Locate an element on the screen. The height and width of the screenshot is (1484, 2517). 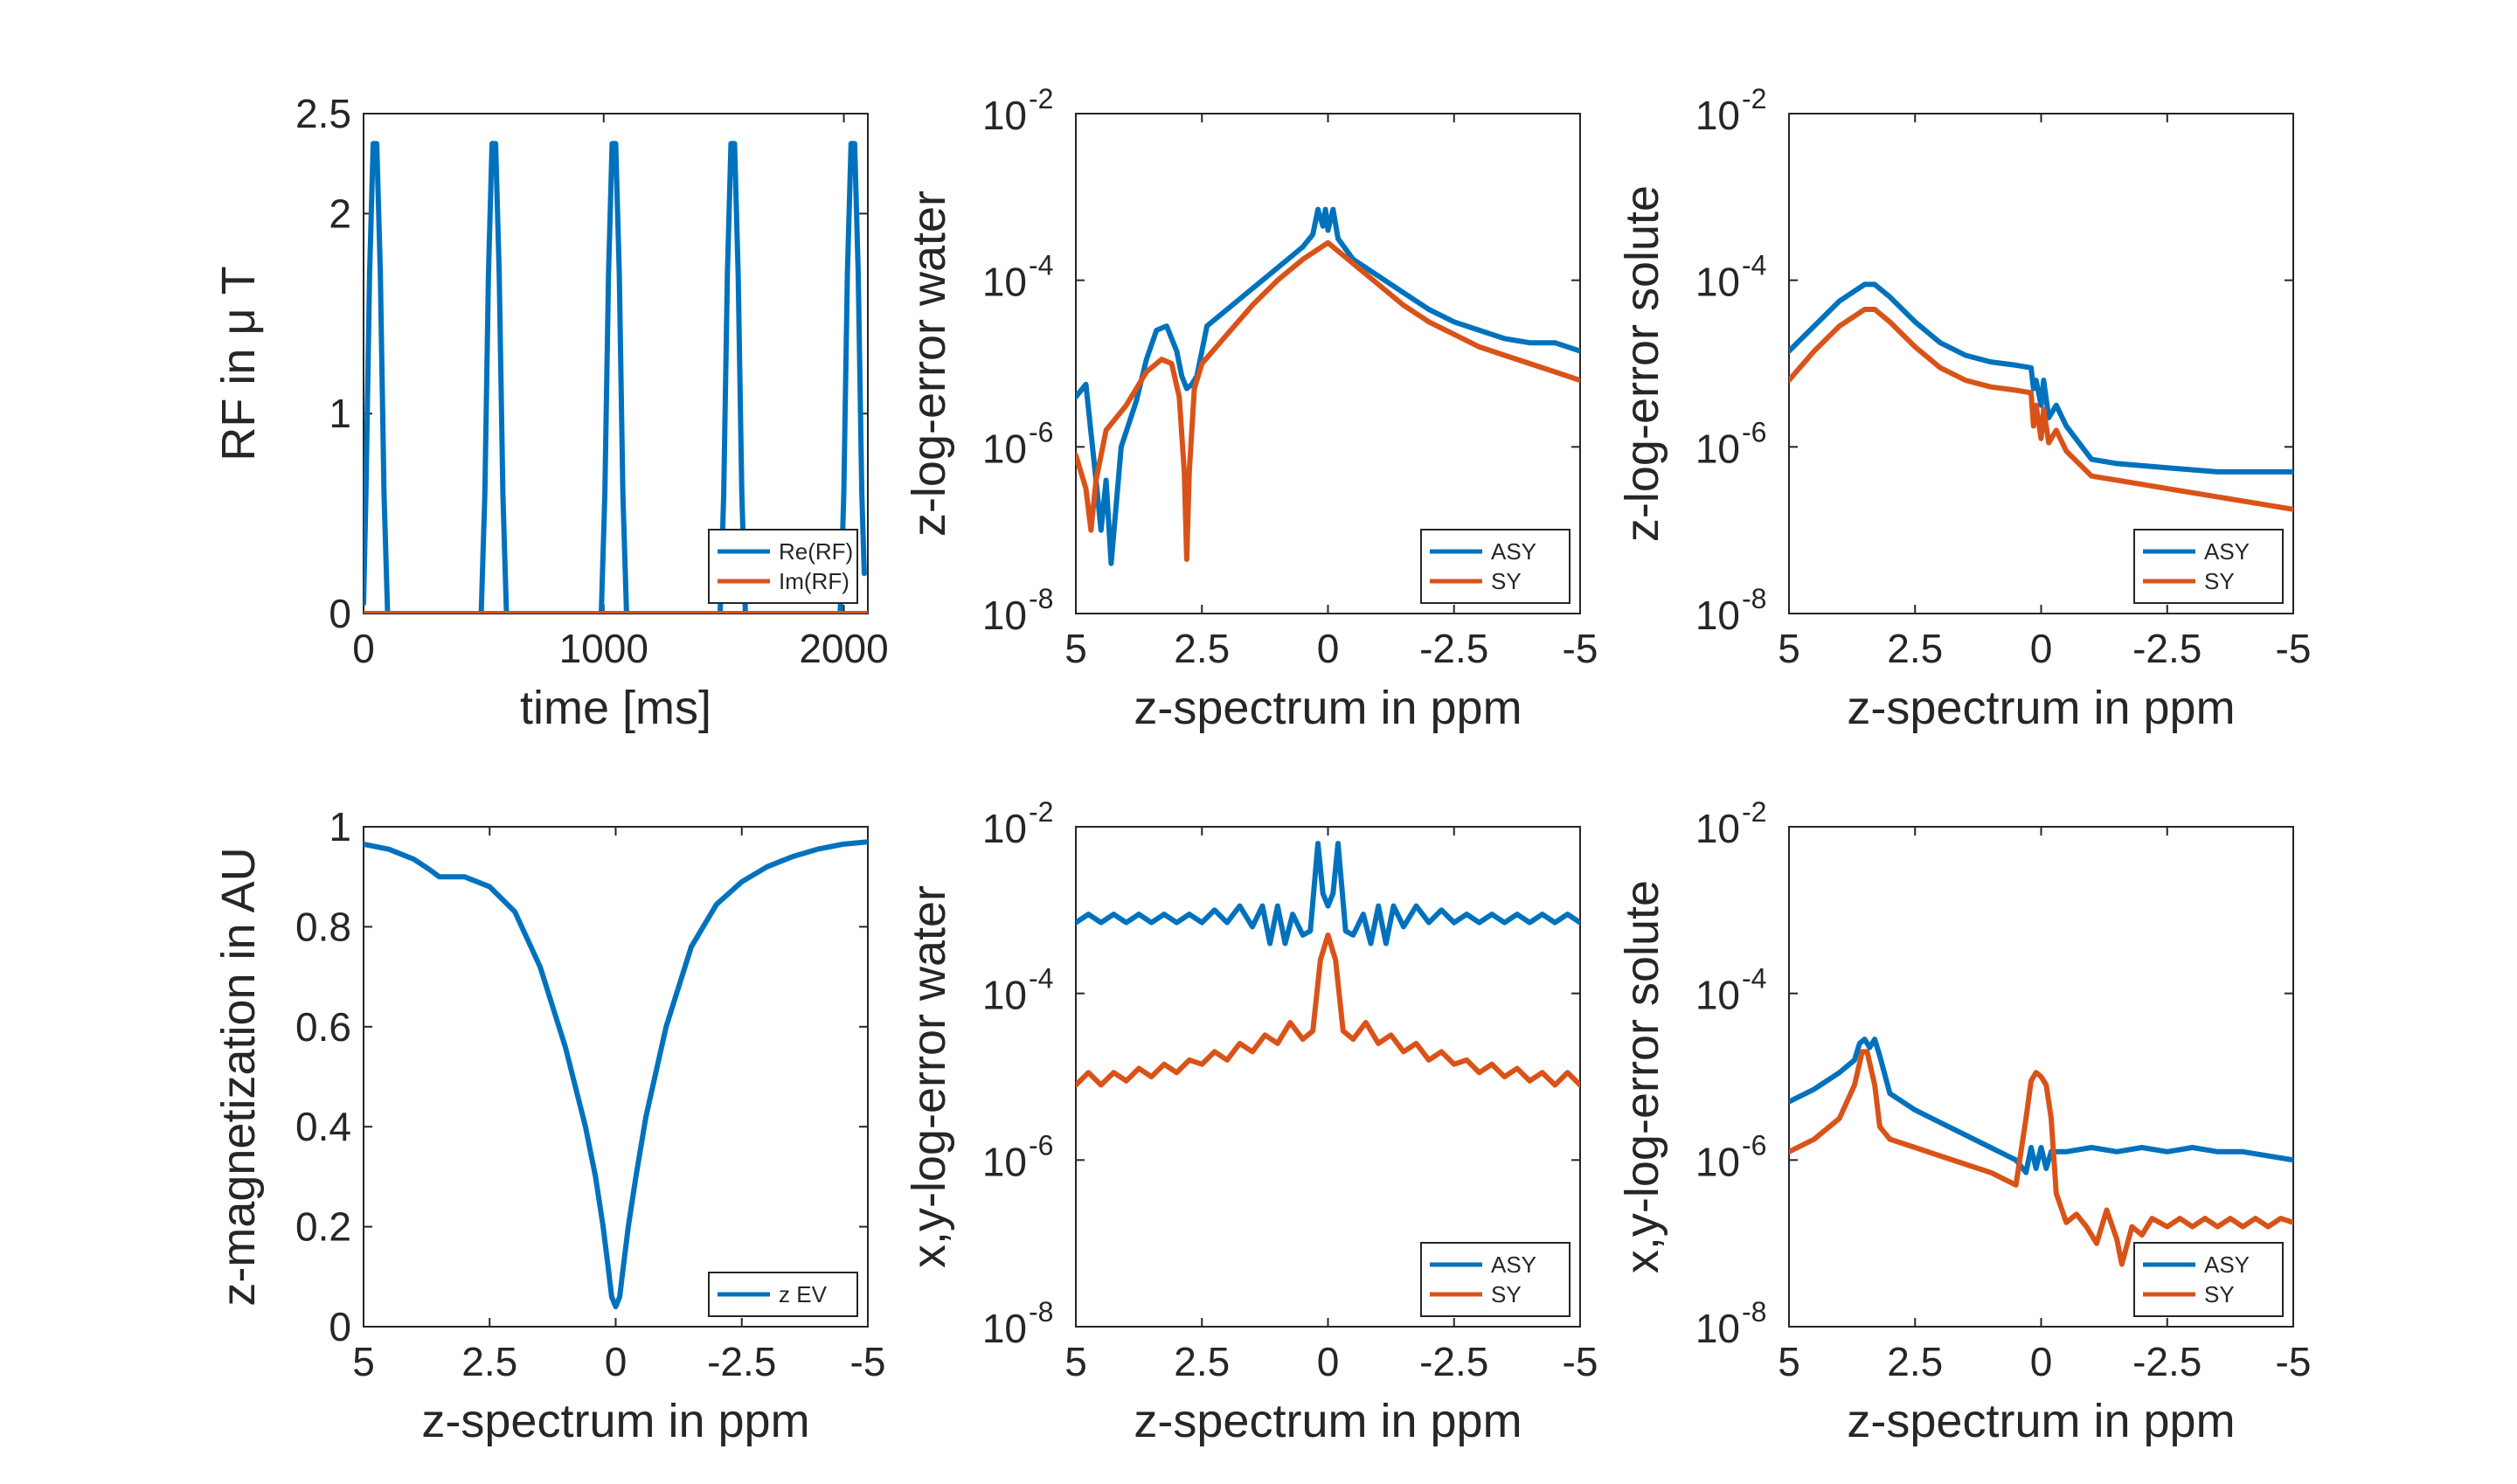
legend: Re(RF) Im(RF) is located at coordinates (783, 566).